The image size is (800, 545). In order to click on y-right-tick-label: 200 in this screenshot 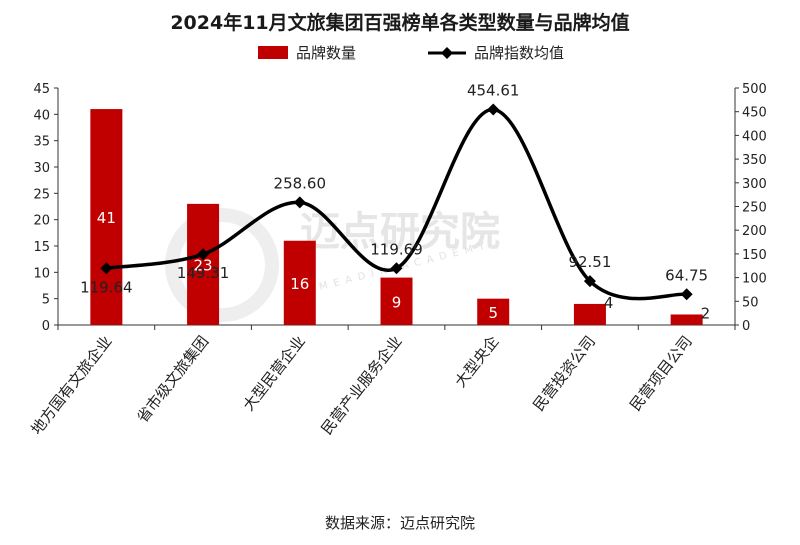, I will do `click(754, 231)`.